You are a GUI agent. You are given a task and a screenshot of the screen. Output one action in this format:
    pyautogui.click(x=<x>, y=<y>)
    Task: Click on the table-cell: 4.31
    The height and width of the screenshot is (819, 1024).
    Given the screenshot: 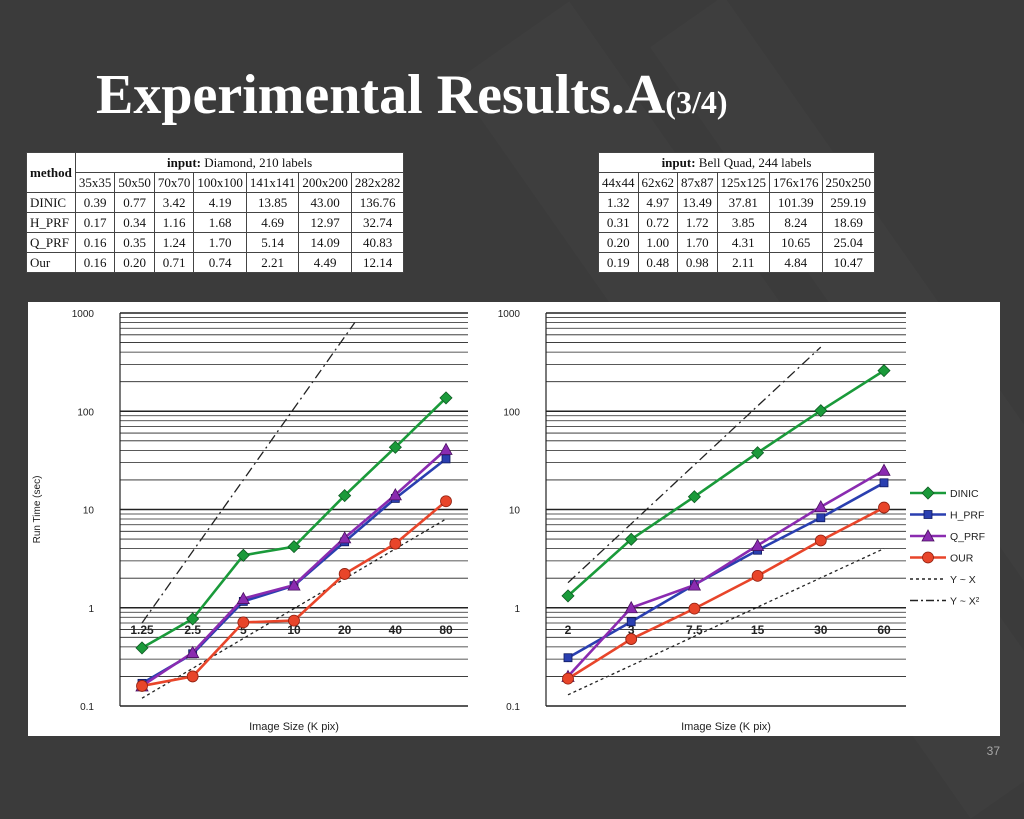 What is the action you would take?
    pyautogui.click(x=743, y=242)
    